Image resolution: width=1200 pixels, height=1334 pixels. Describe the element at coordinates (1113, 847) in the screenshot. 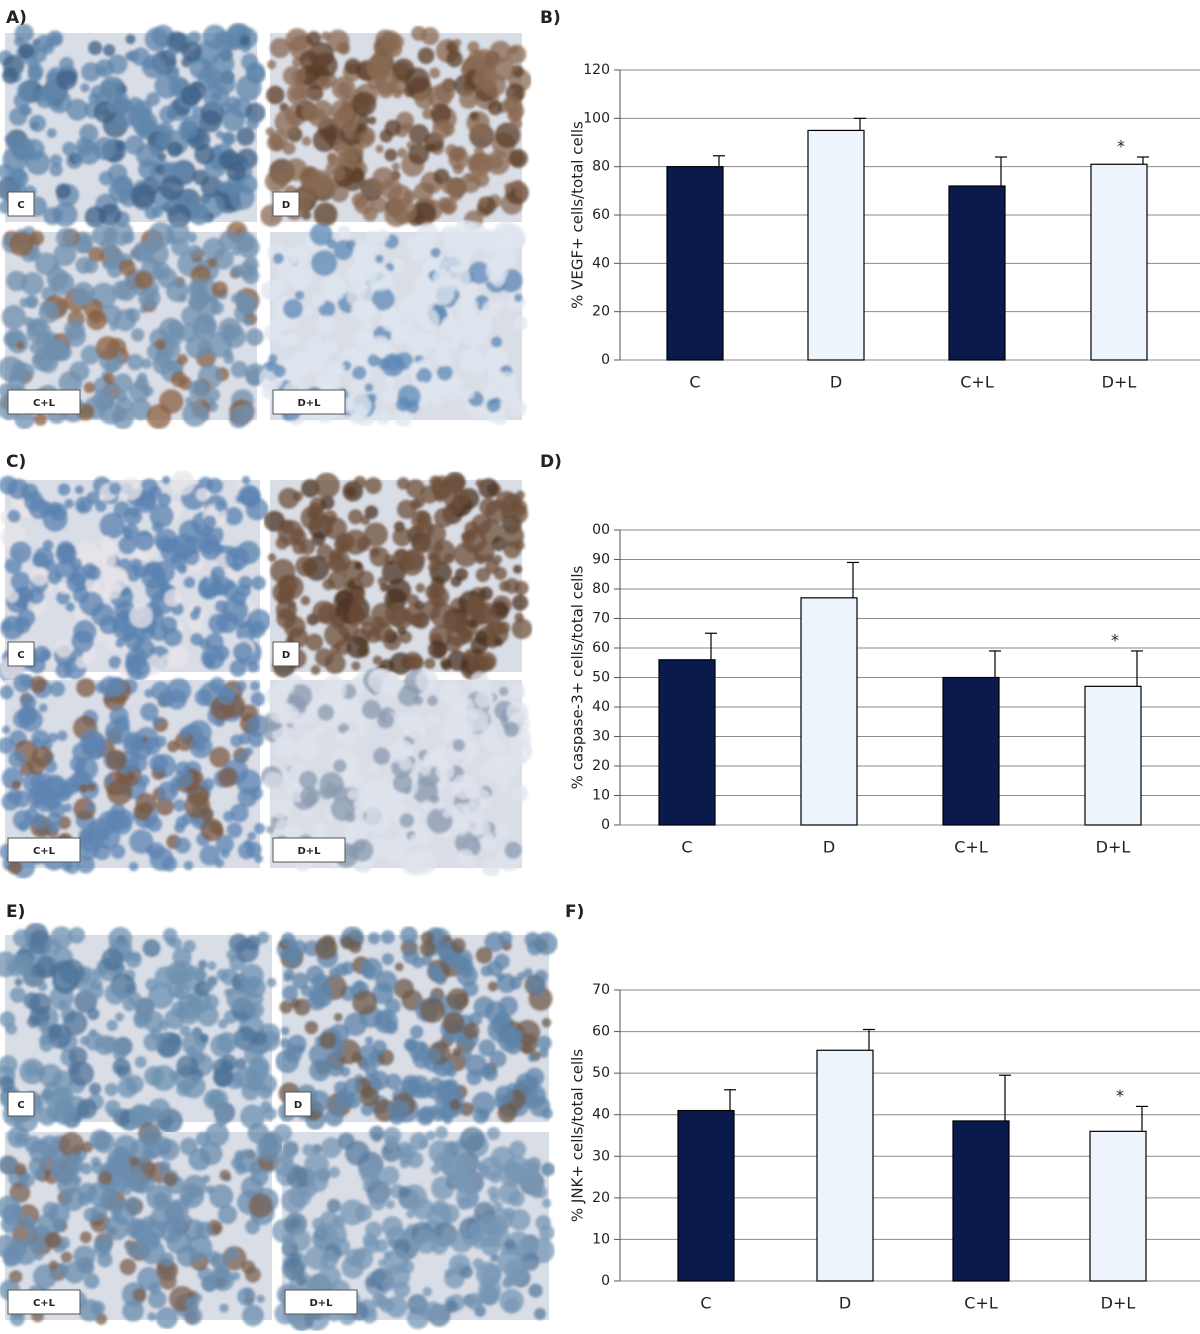

I see `x-tick-label: D+L` at that location.